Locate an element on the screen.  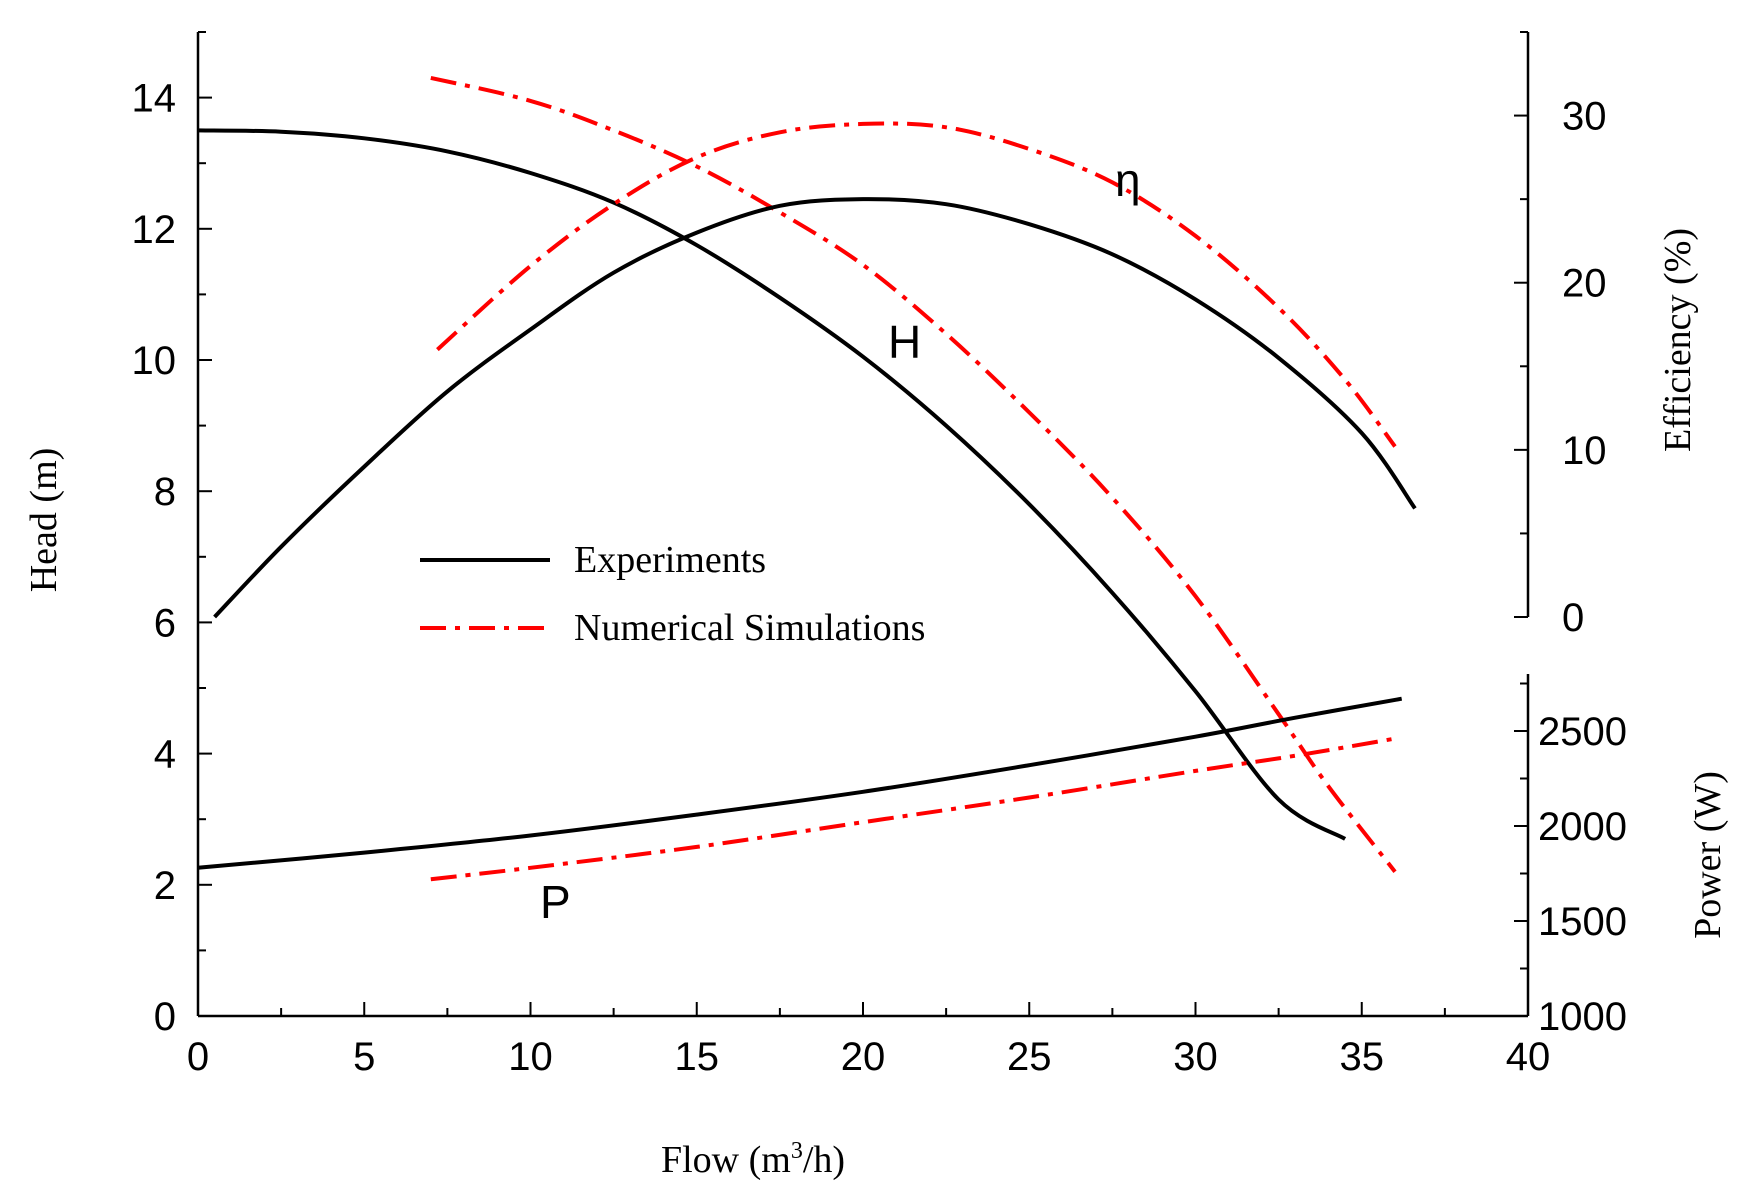
legend-label-simulations: Numerical Simulations is located at coordinates (749, 628).